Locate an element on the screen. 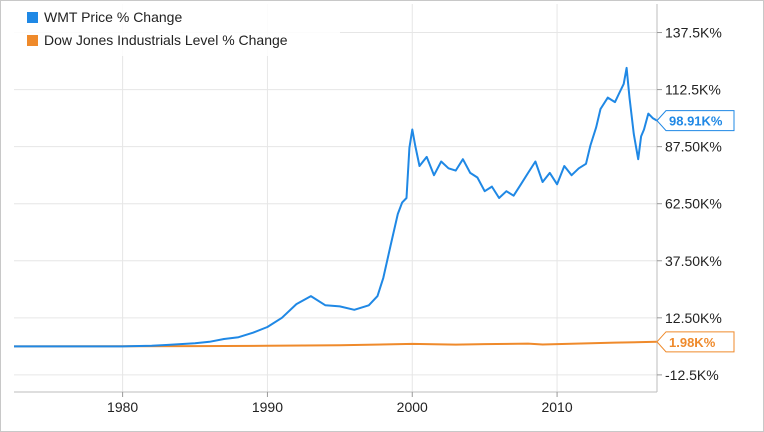  legend-background is located at coordinates (177, 30).